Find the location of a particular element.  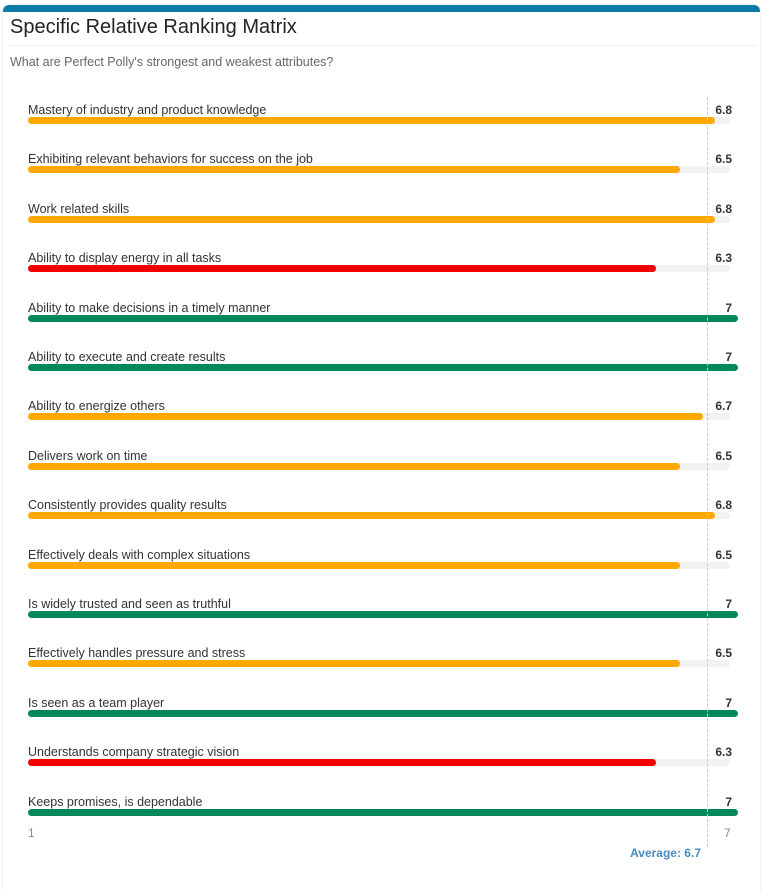

ranking-row: Ability to energize others 6.7 is located at coordinates (379, 419).